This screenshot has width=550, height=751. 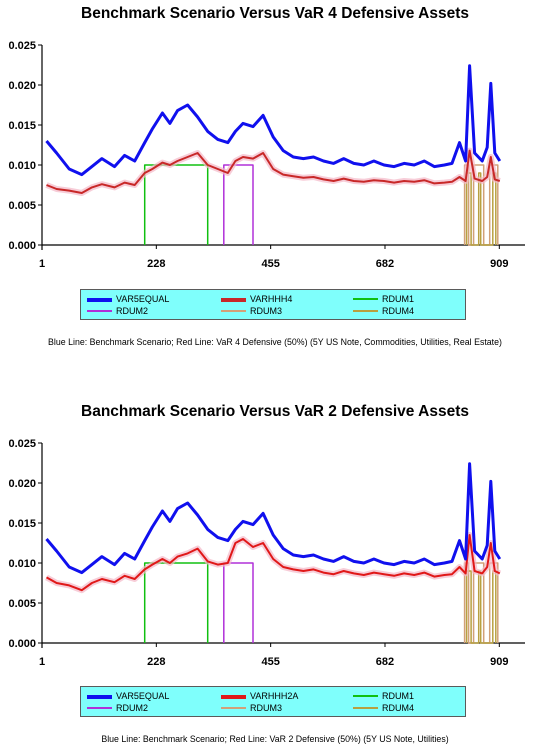 What do you see at coordinates (273, 171) in the screenshot?
I see `series-line-varhhh4` at bounding box center [273, 171].